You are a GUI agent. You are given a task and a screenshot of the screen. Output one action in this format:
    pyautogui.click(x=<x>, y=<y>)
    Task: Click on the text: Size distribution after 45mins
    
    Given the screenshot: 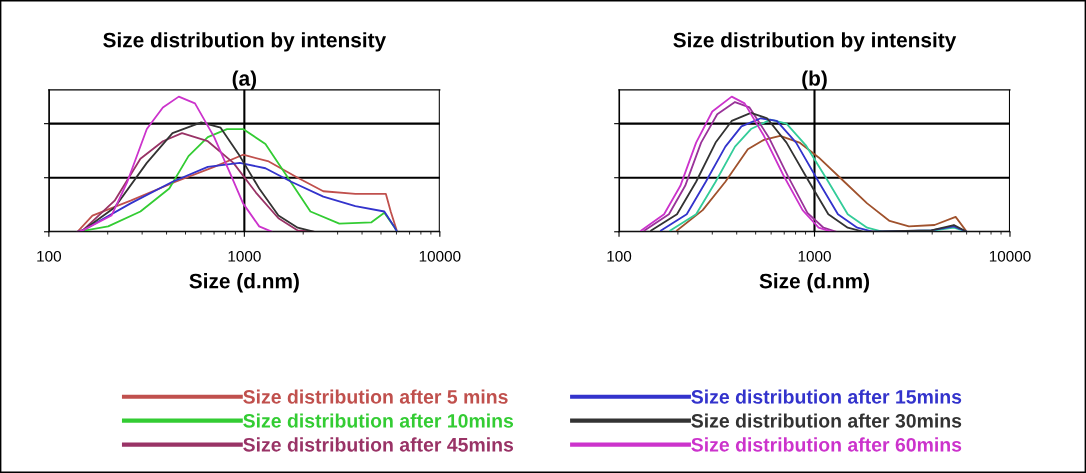 What is the action you would take?
    pyautogui.click(x=378, y=444)
    